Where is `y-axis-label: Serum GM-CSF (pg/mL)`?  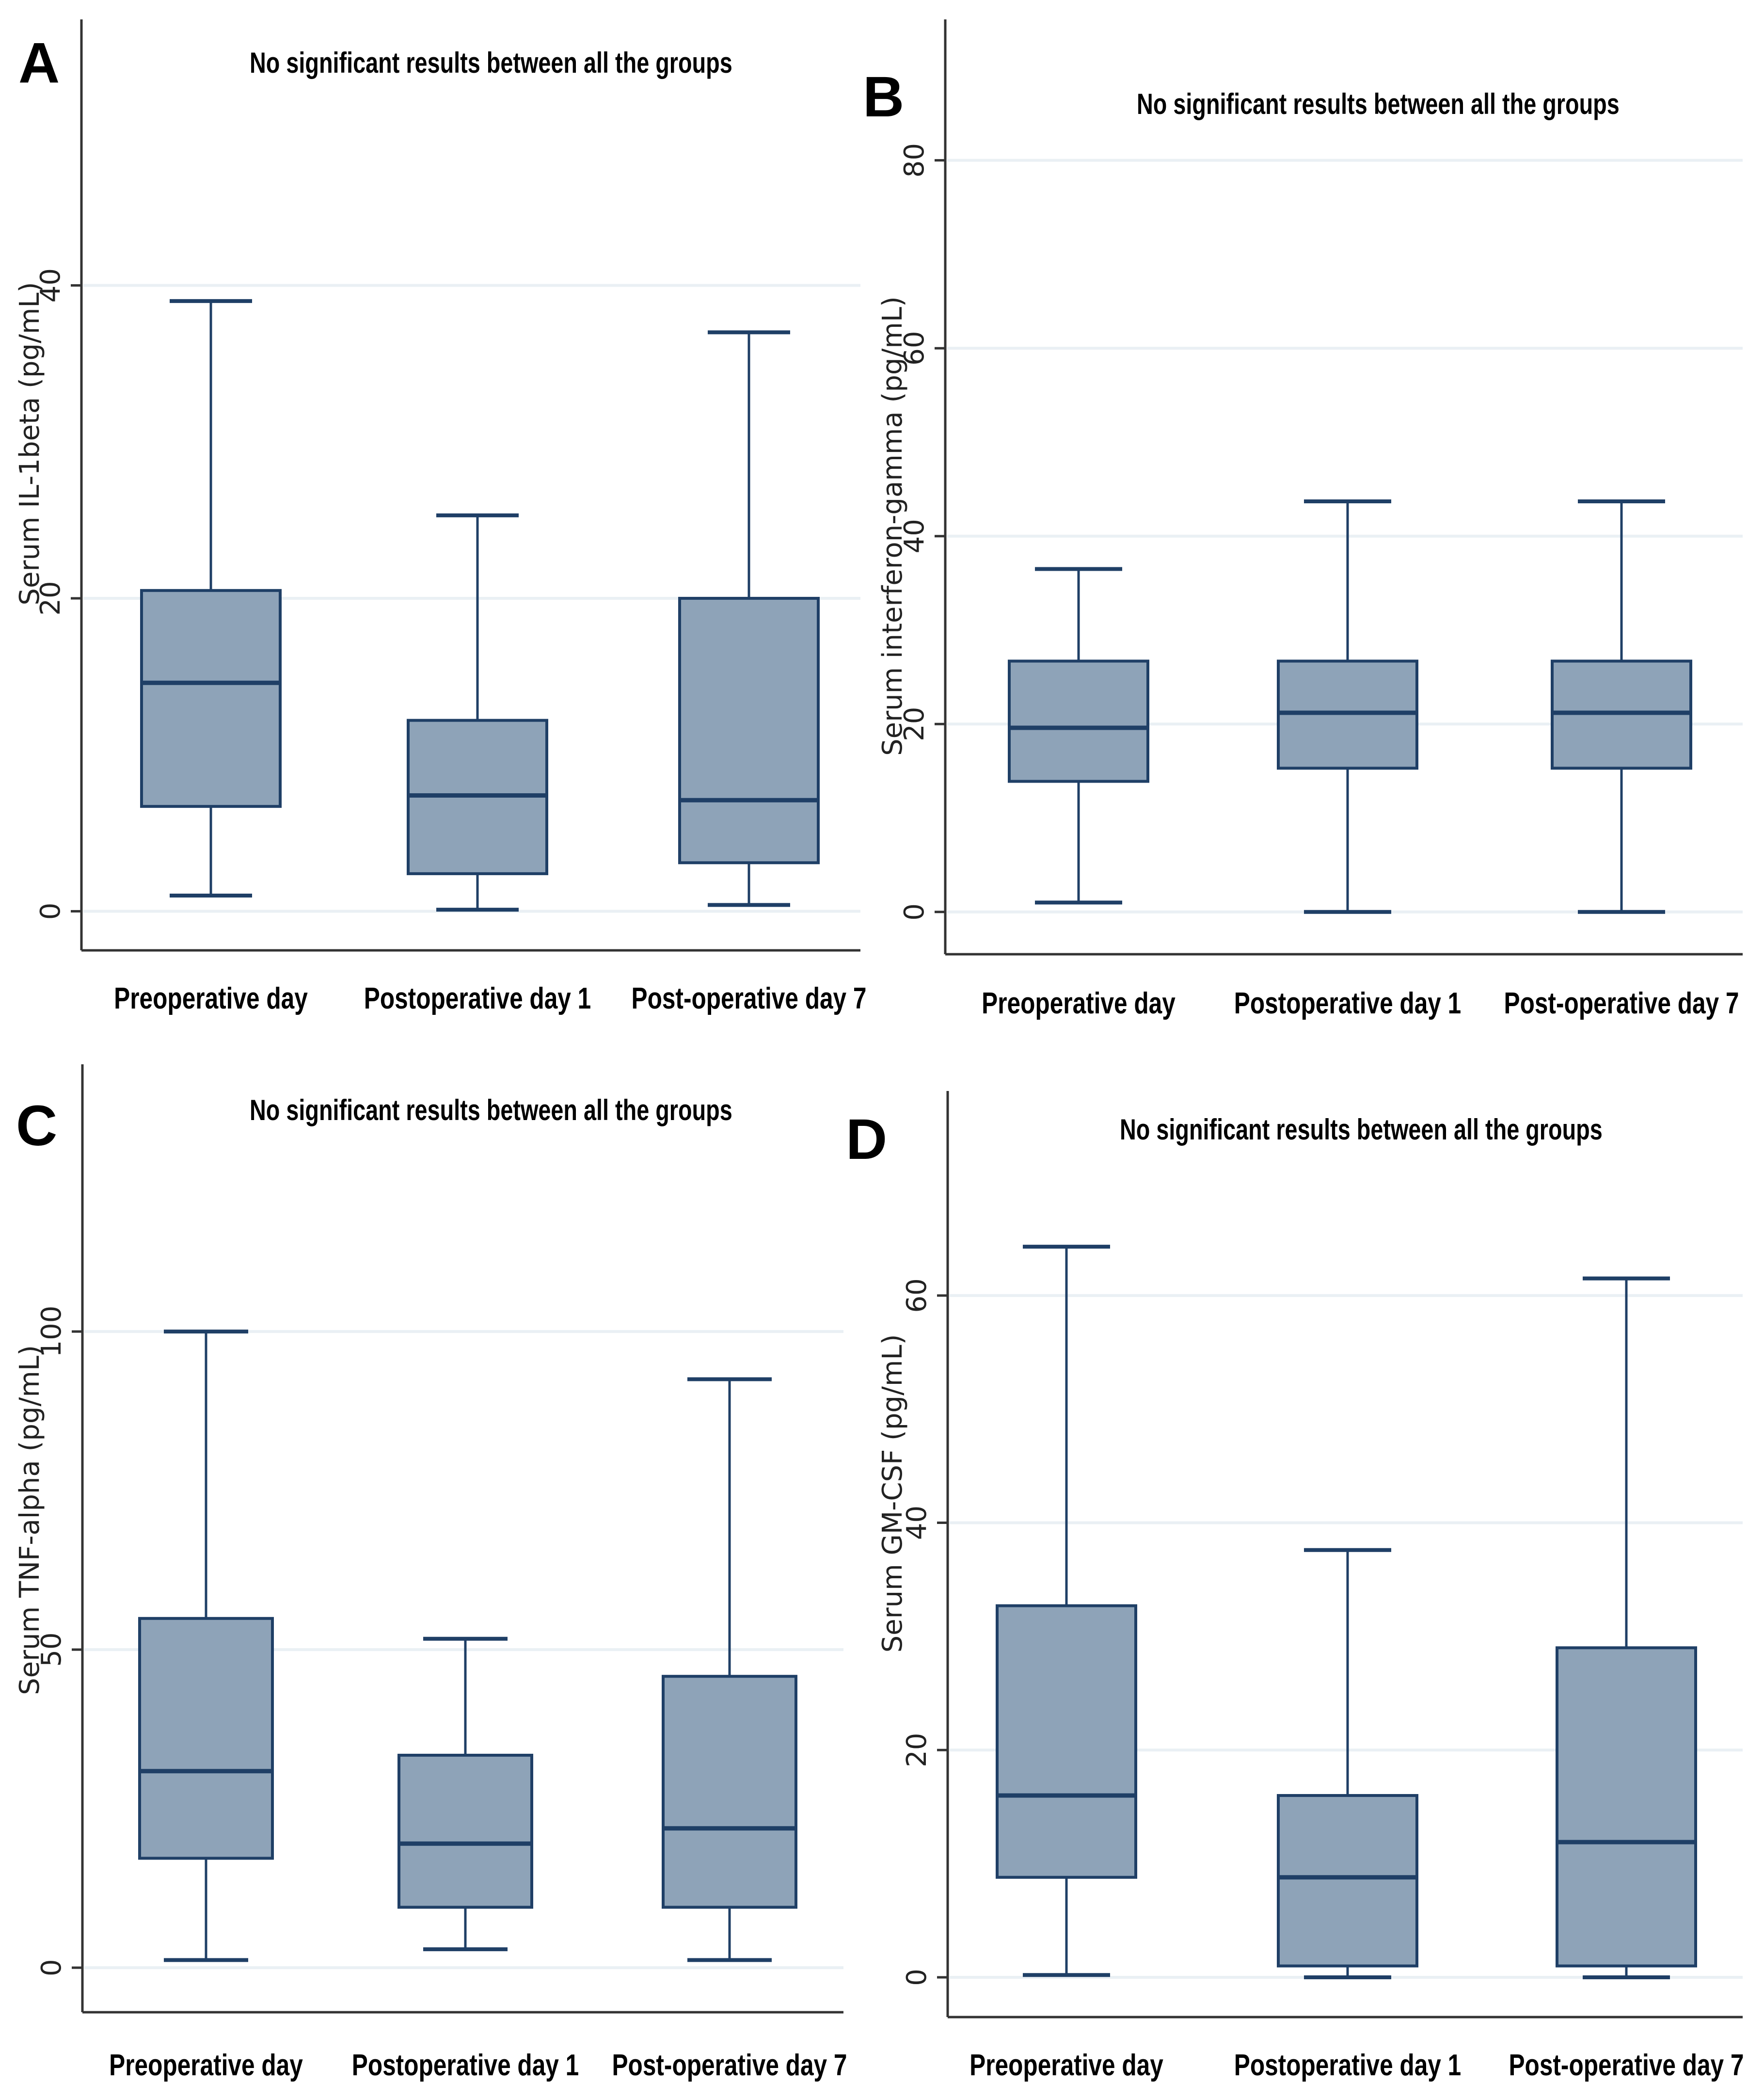
y-axis-label: Serum GM-CSF (pg/mL) is located at coordinates (892, 1493).